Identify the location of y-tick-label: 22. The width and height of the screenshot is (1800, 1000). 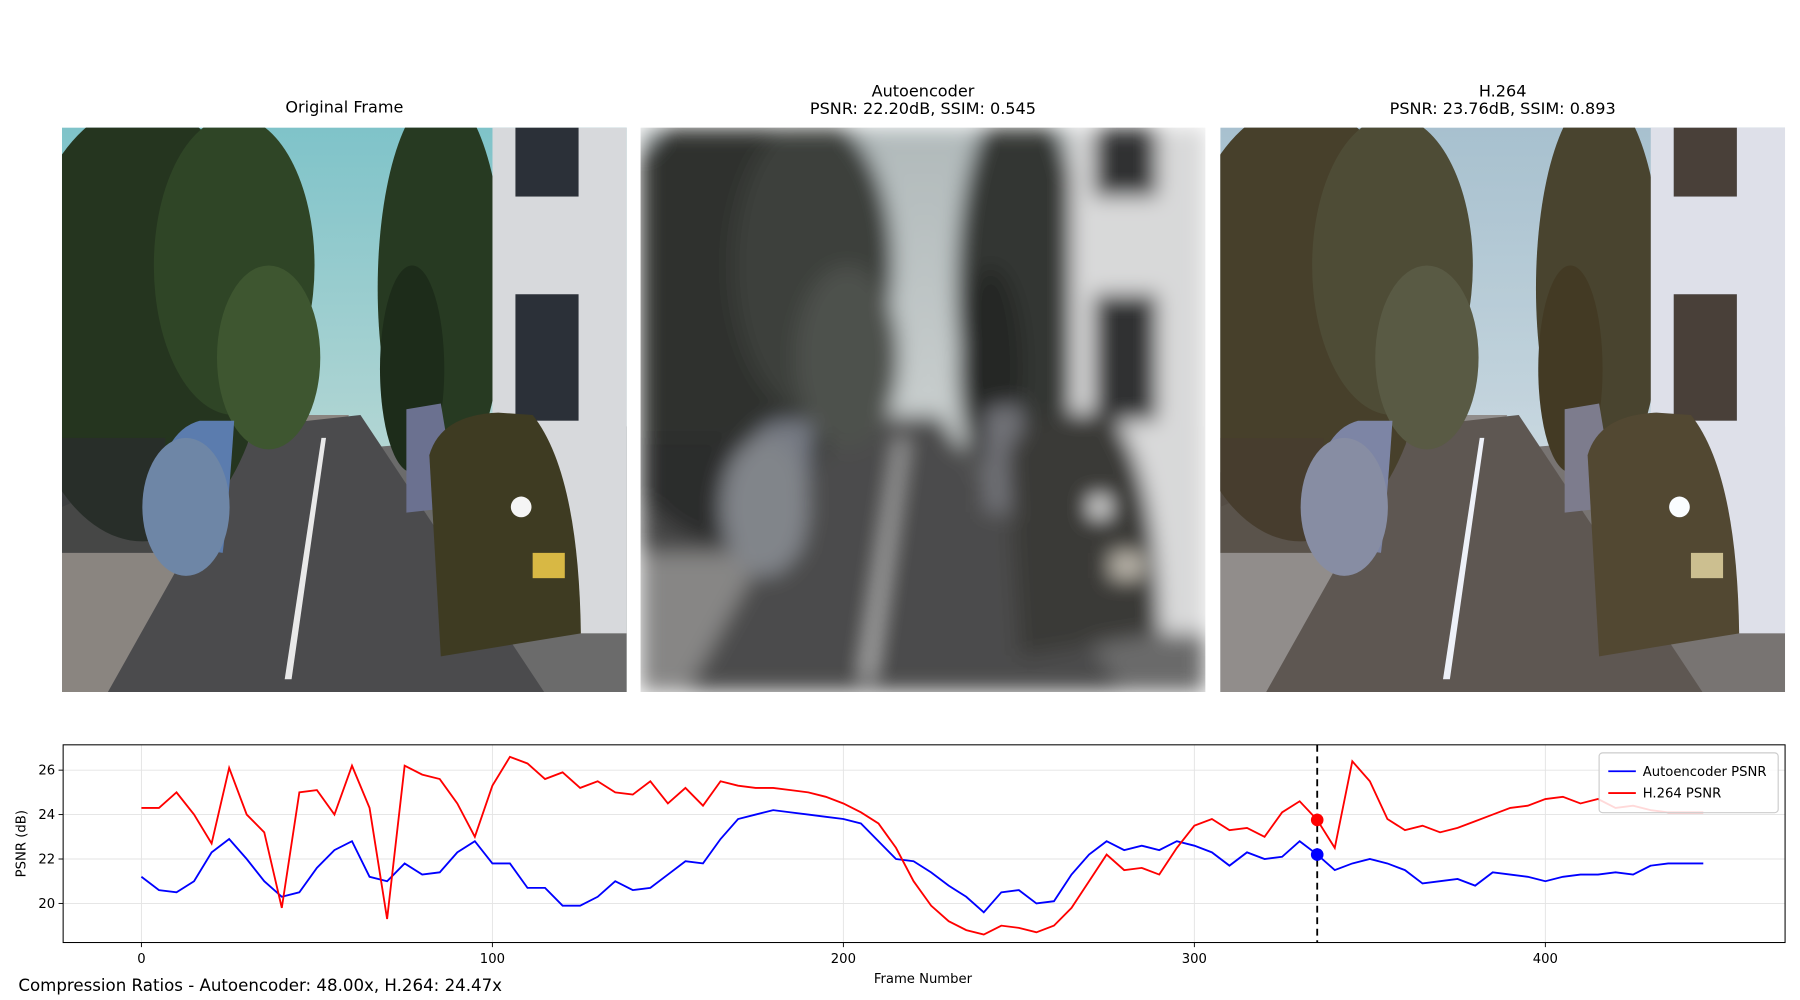
(46, 860).